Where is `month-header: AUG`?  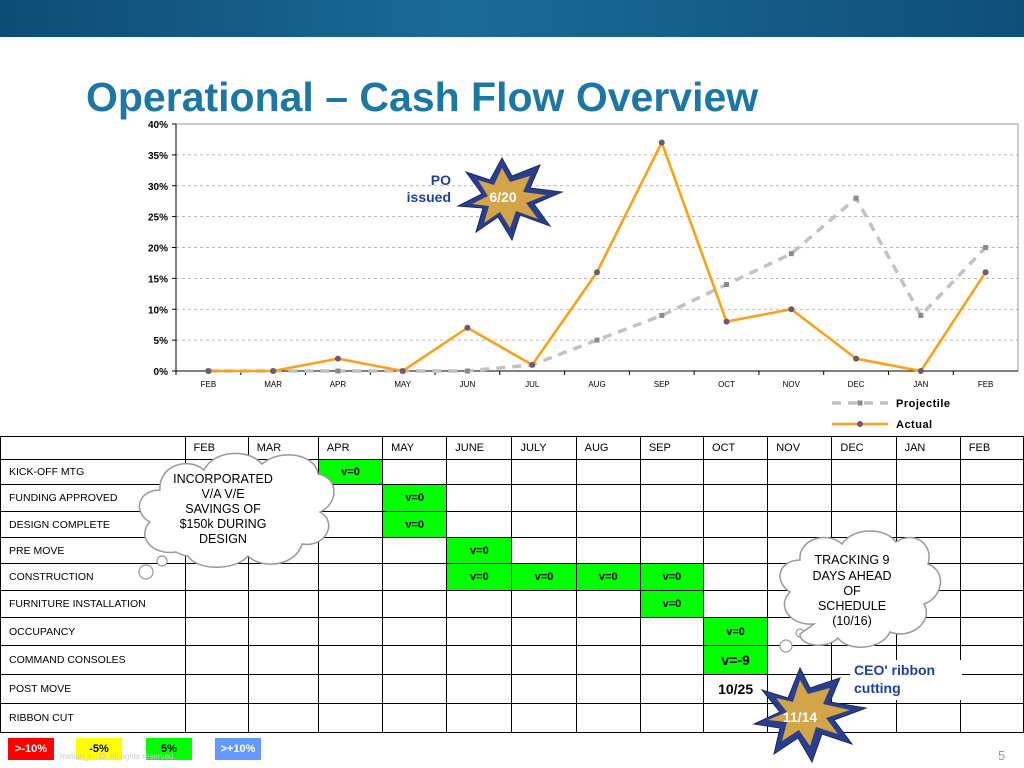 month-header: AUG is located at coordinates (608, 448).